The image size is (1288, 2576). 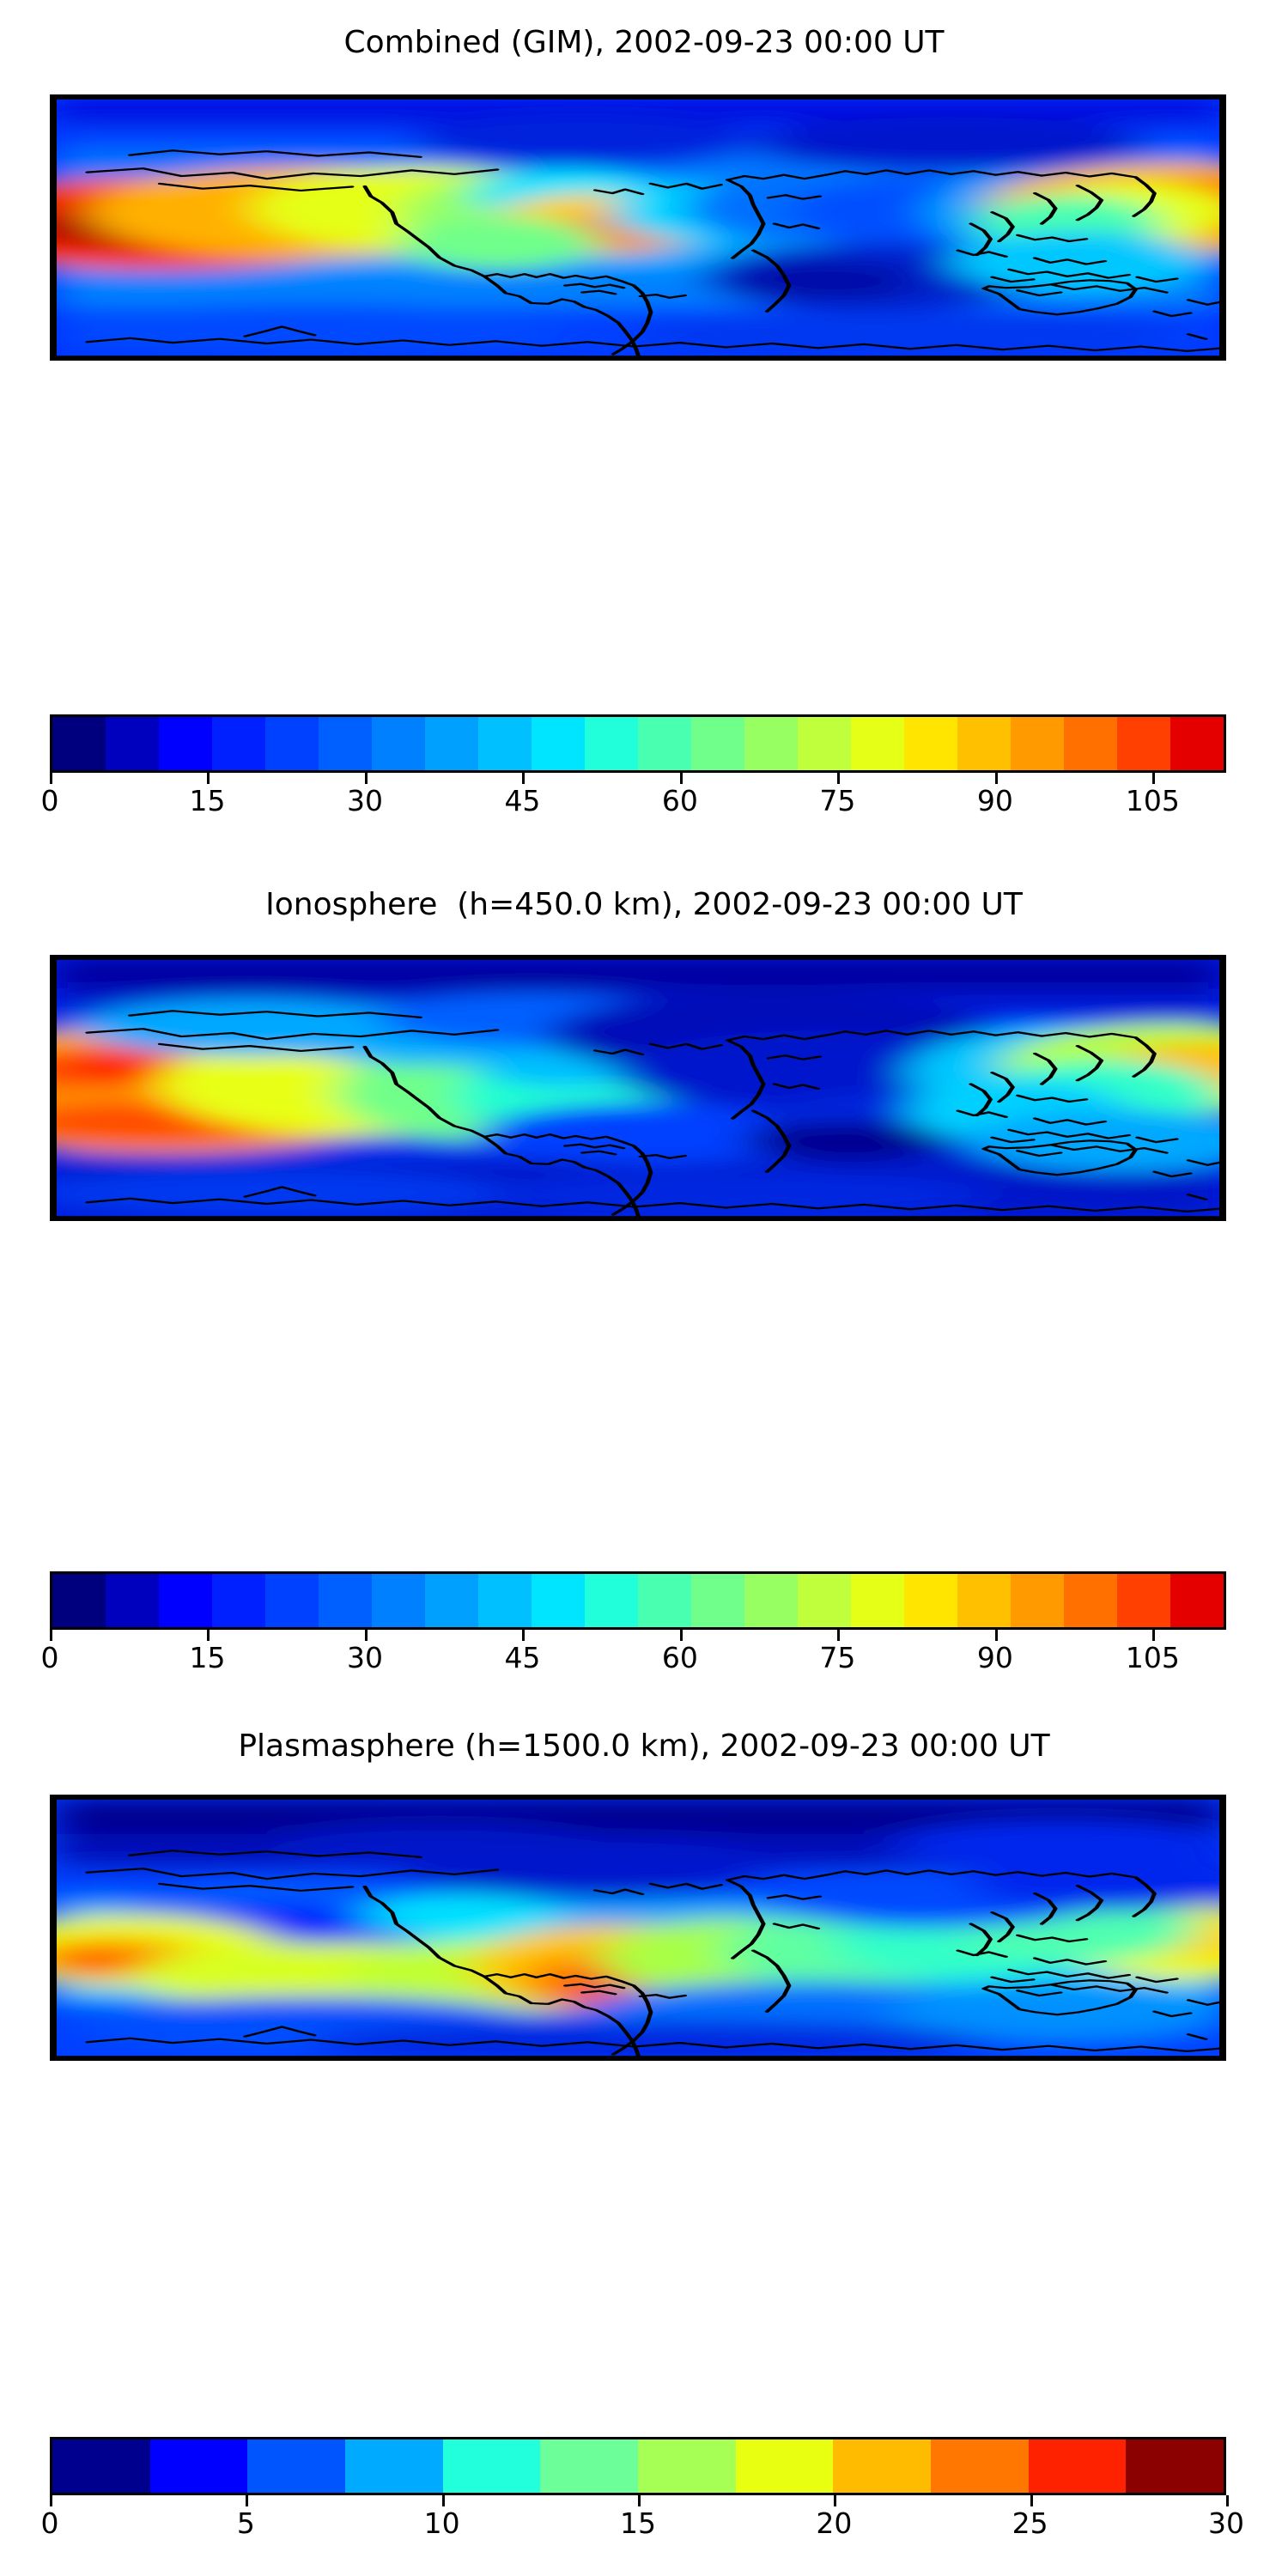 I want to click on colorbar-ionosphere-ticks: 0 15 30 45 60 75 90 105, so click(x=633, y=1655).